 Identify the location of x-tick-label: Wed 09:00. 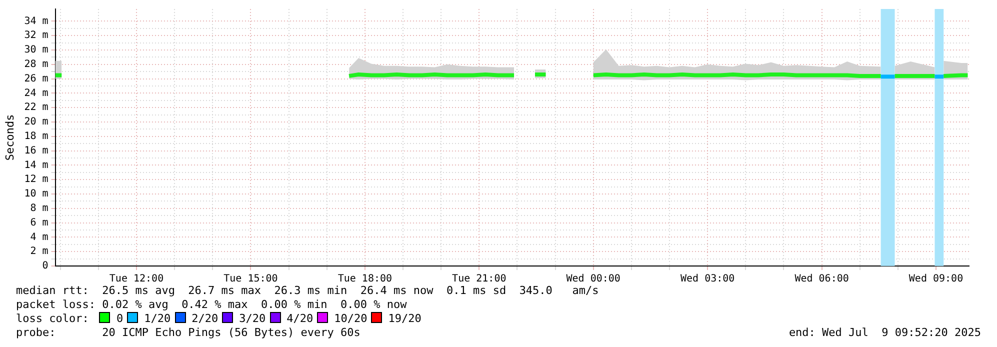
(936, 279).